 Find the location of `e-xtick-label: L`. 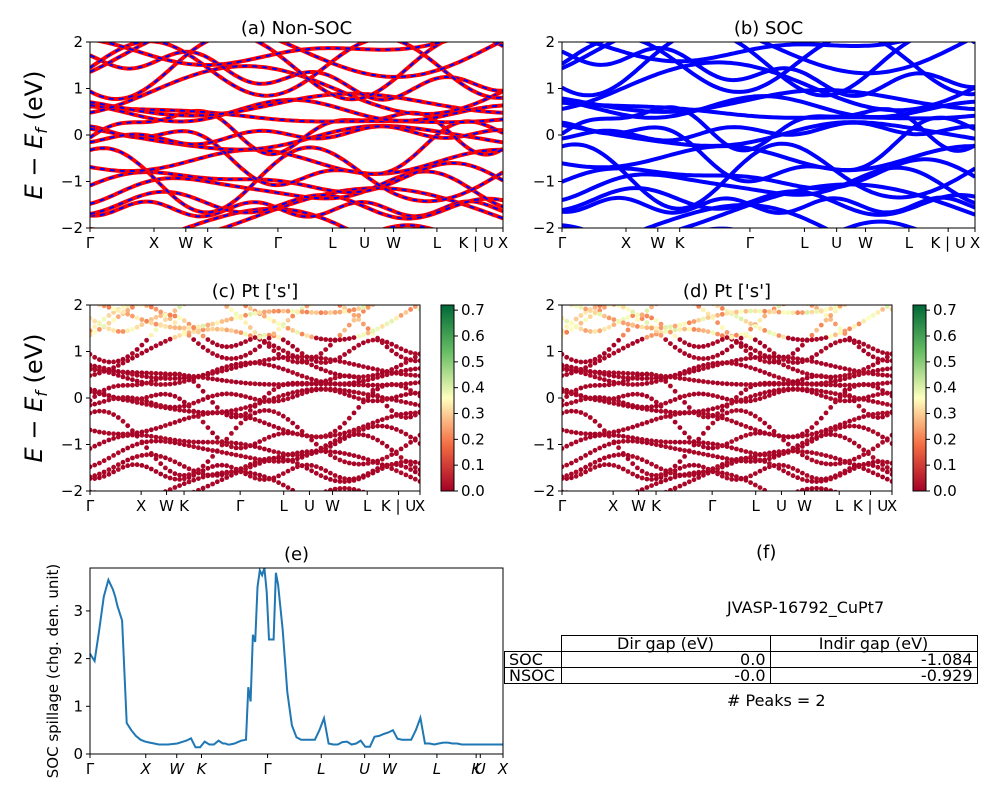

e-xtick-label: L is located at coordinates (437, 769).